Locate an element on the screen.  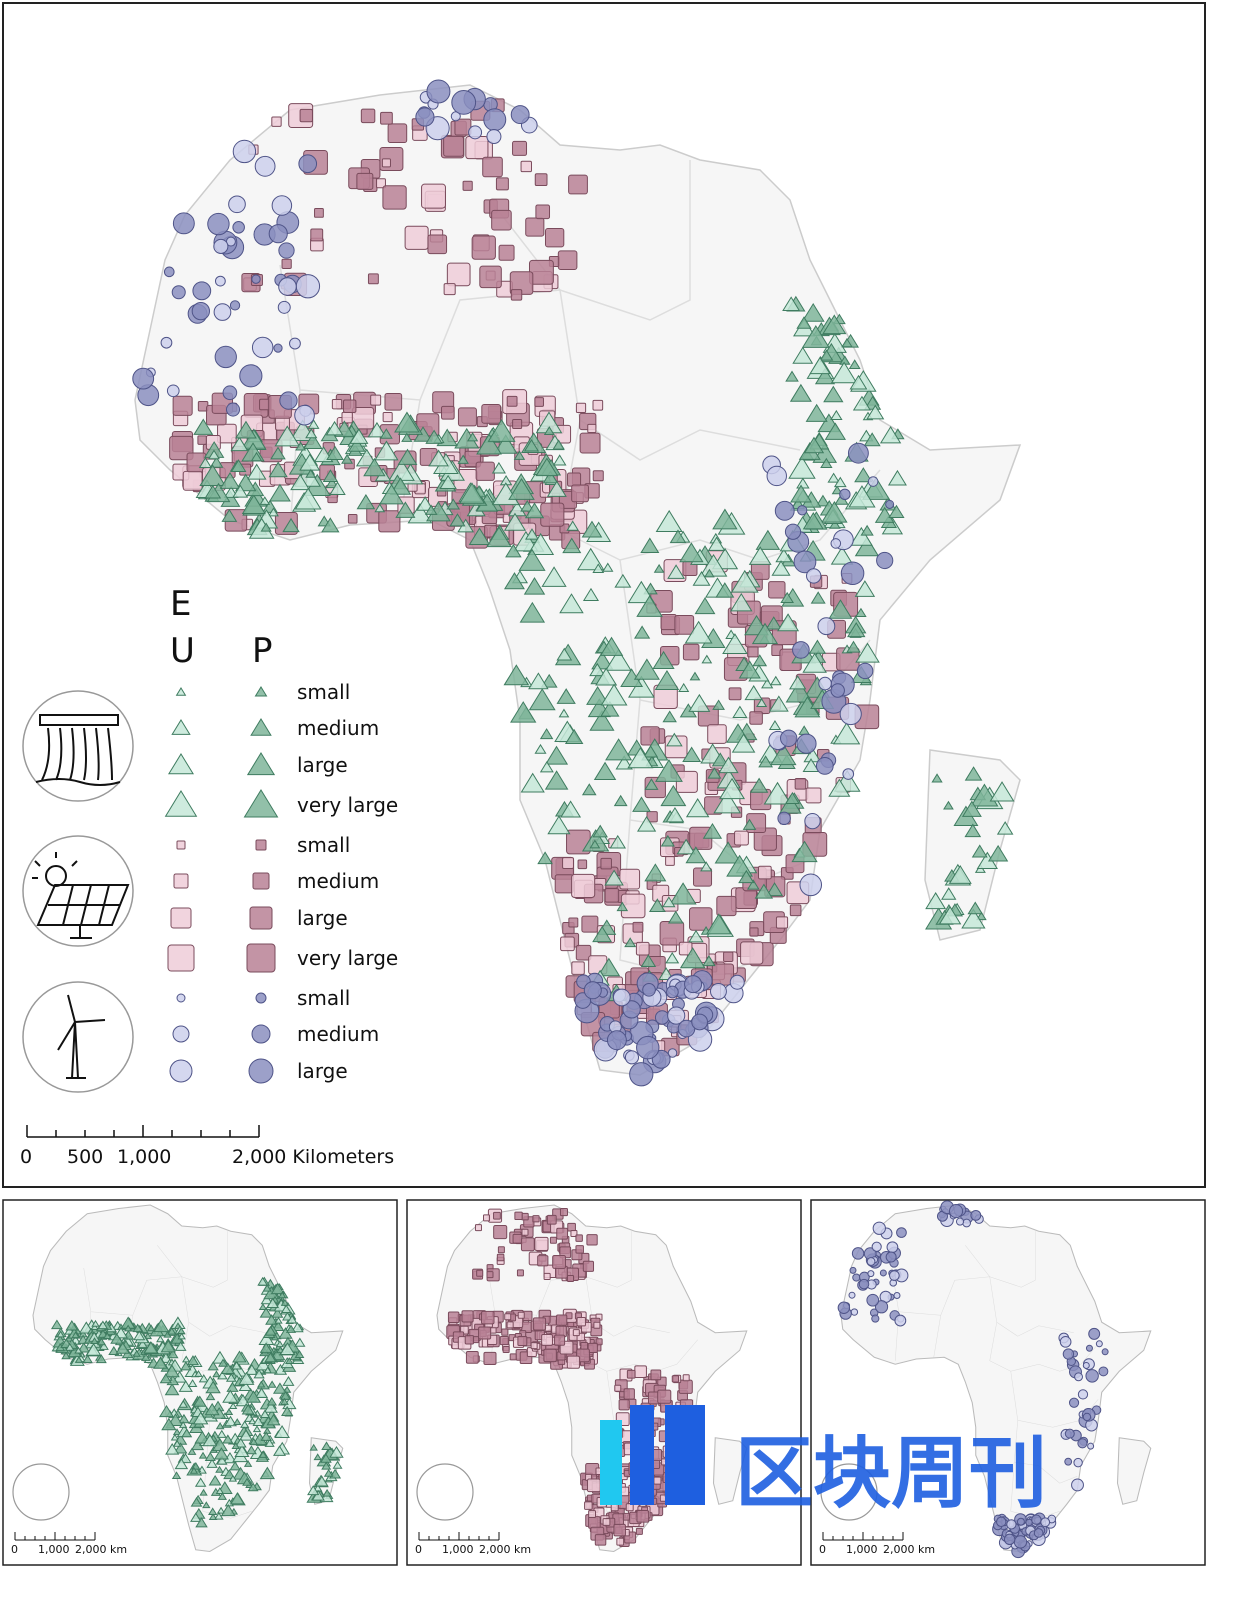
scale-label: 2,000 Kilometers is located at coordinates (313, 1157).